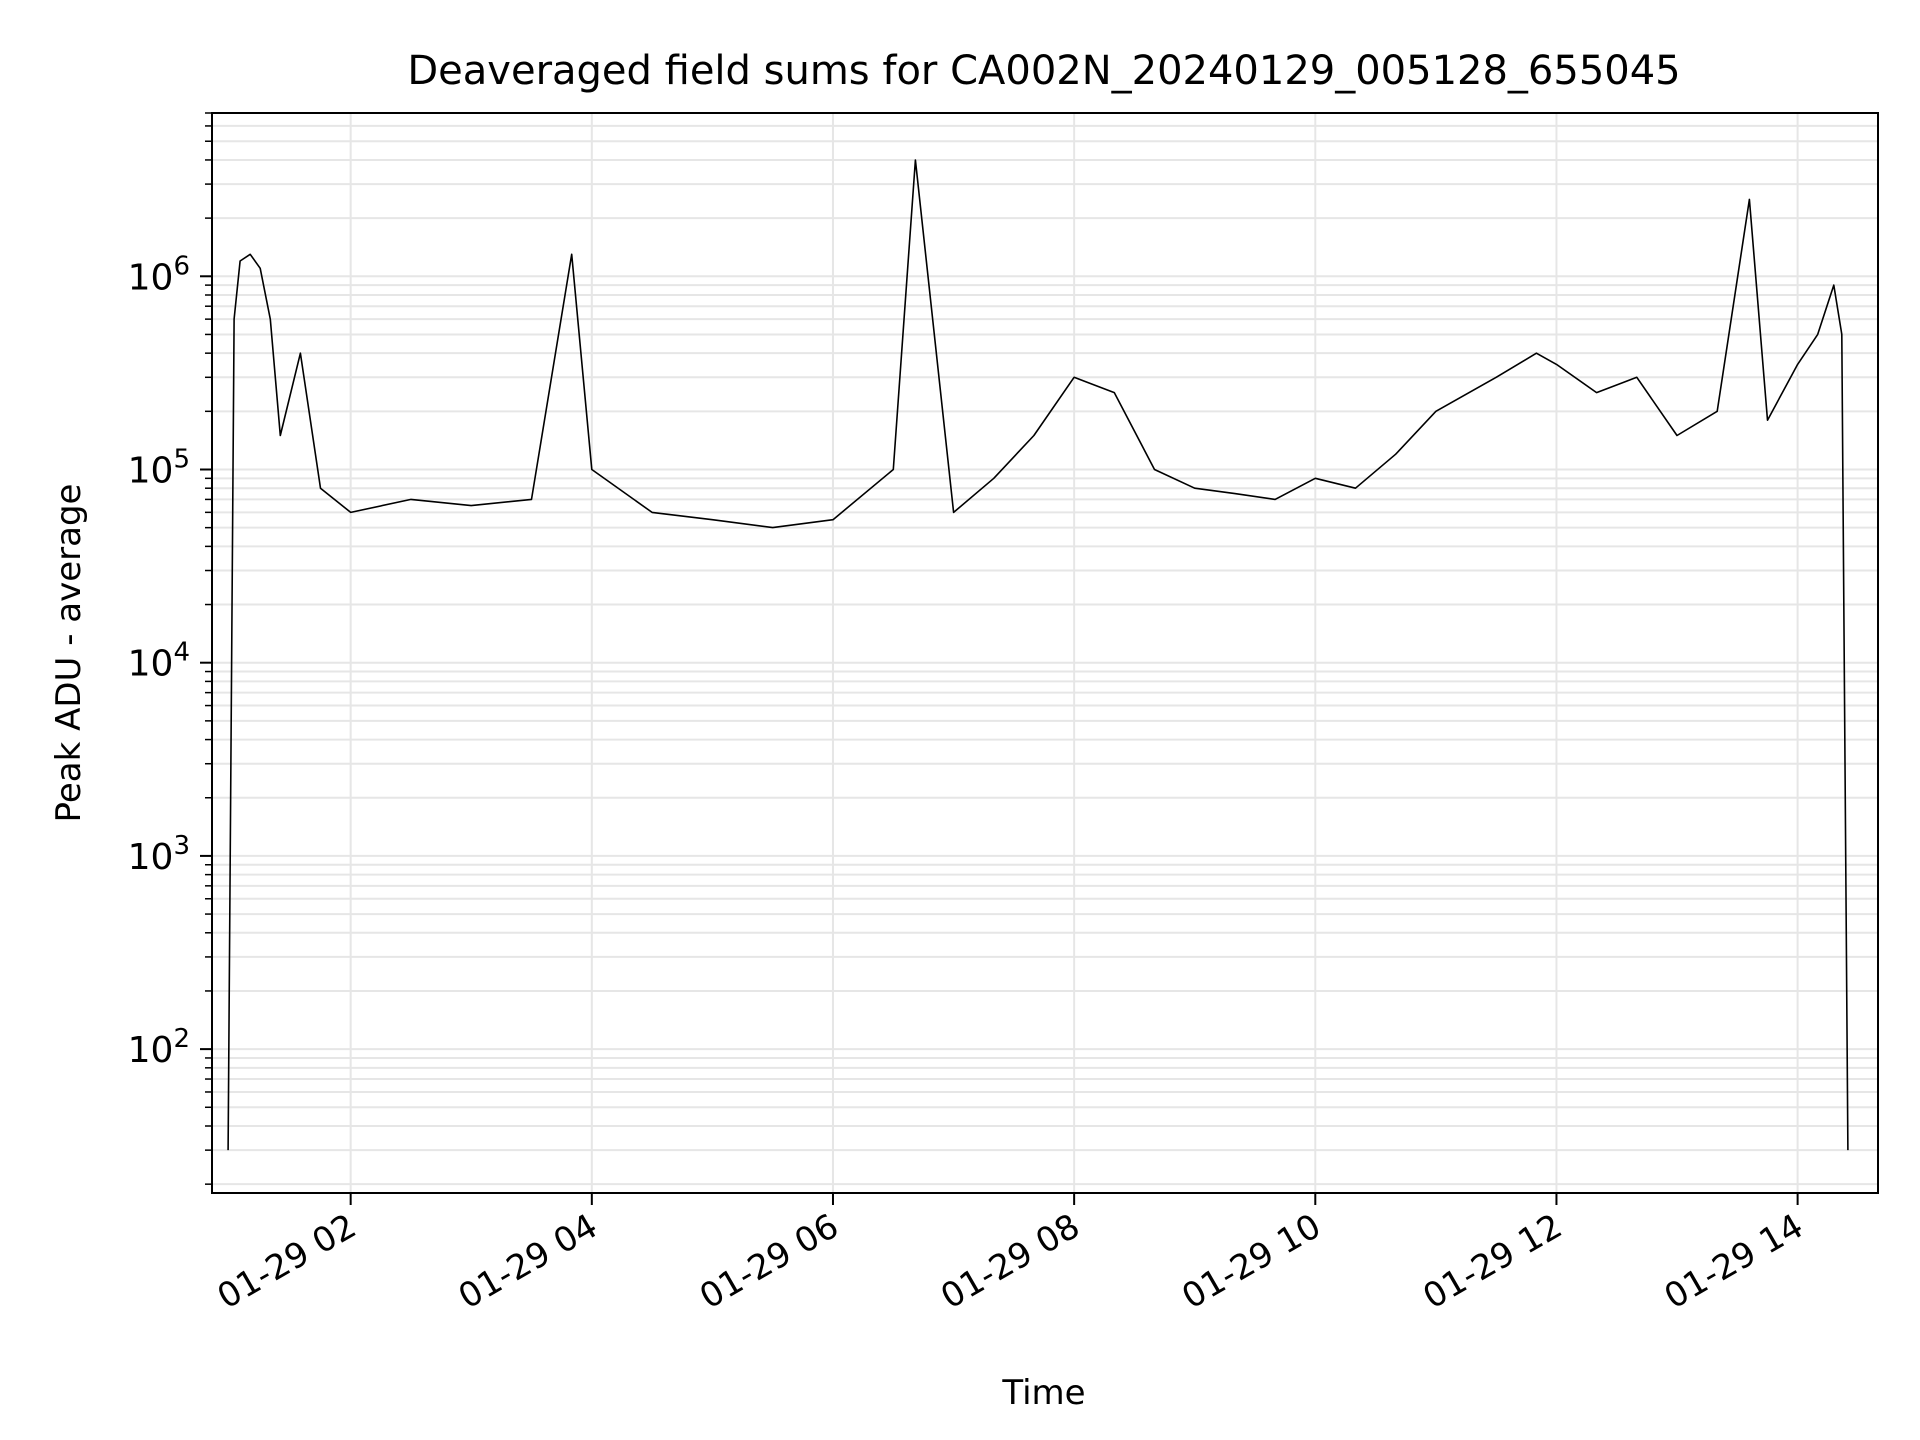 This screenshot has height=1440, width=1920. Describe the element at coordinates (159, 467) in the screenshot. I see `y-tick-label: 10⁵` at that location.